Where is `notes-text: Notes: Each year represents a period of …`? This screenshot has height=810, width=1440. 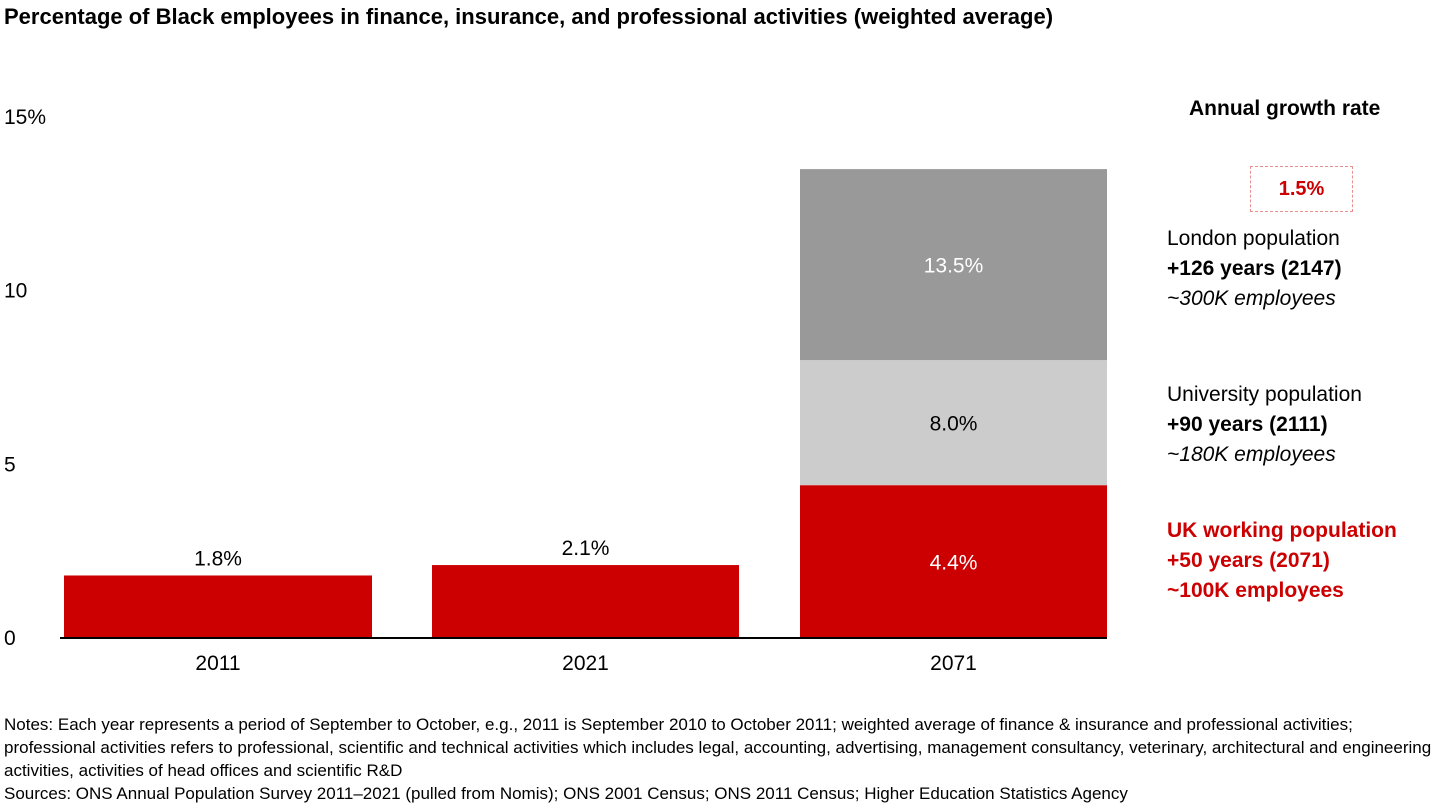 notes-text: Notes: Each year represents a period of … is located at coordinates (718, 747).